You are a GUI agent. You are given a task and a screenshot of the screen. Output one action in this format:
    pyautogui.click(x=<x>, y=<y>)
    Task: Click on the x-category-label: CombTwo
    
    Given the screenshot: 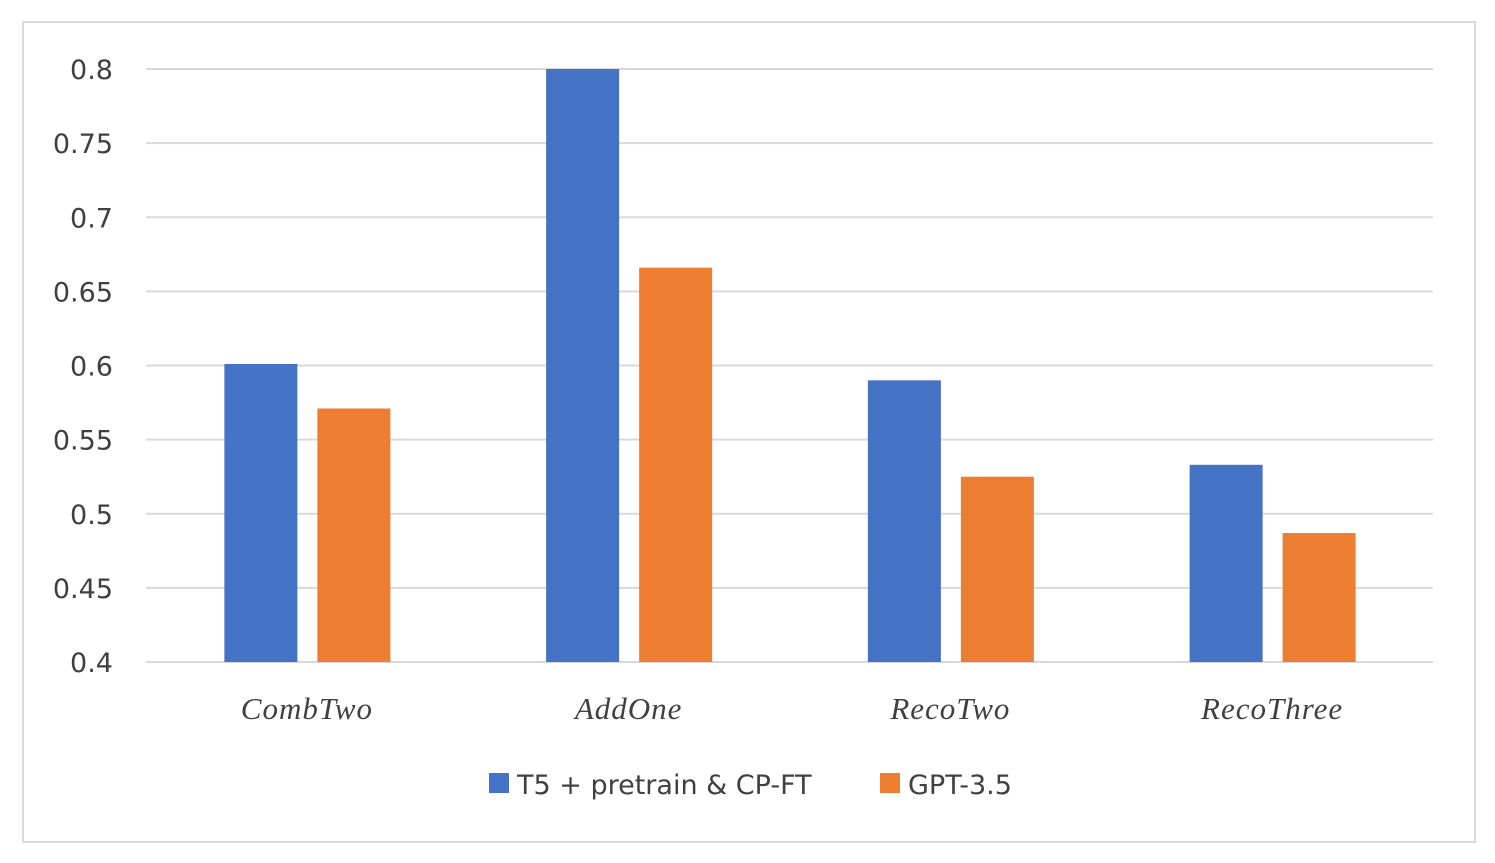 What is the action you would take?
    pyautogui.click(x=307, y=708)
    